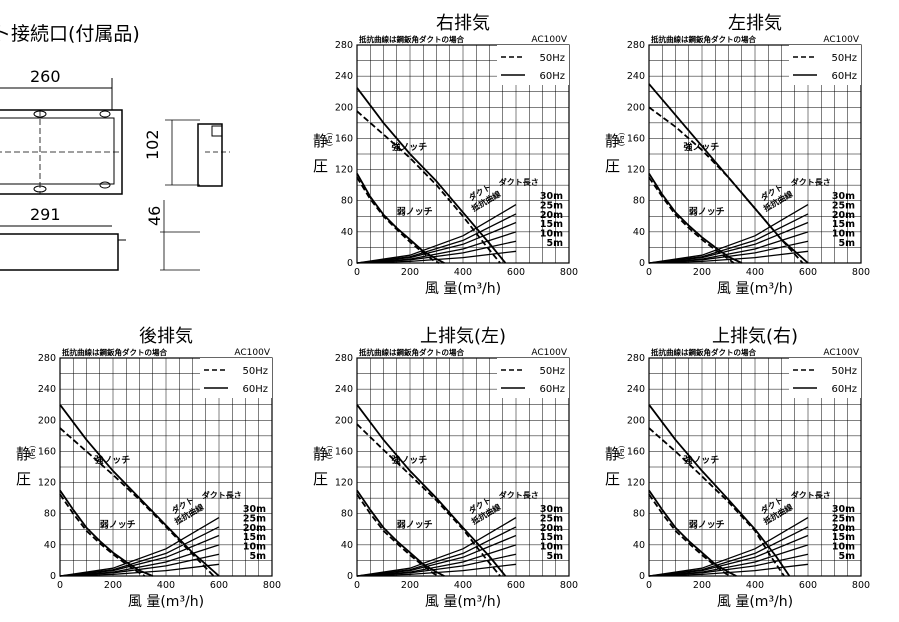  I want to click on duct-side-view, so click(210, 155).